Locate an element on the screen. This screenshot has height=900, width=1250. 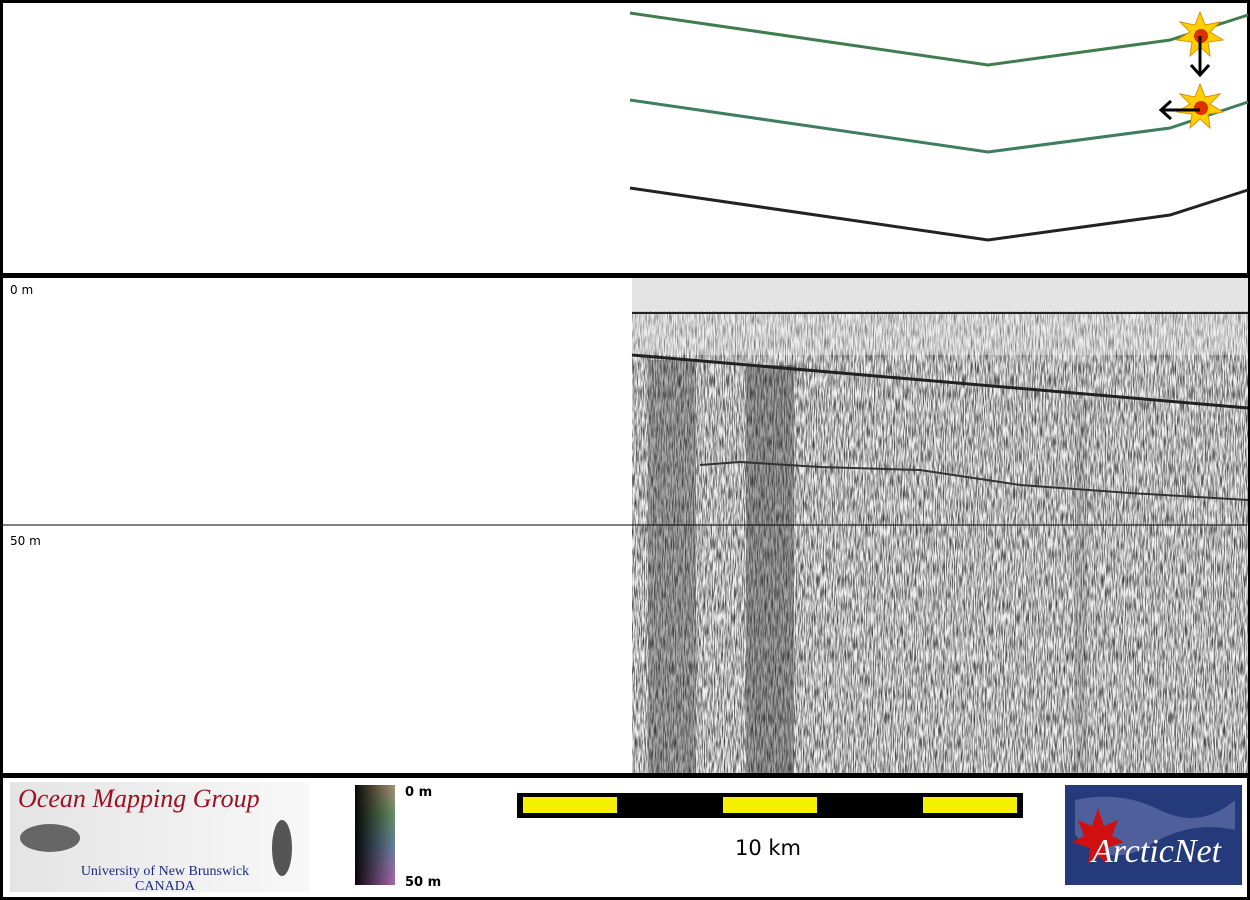
legend-label: 50 m is located at coordinates (423, 882).